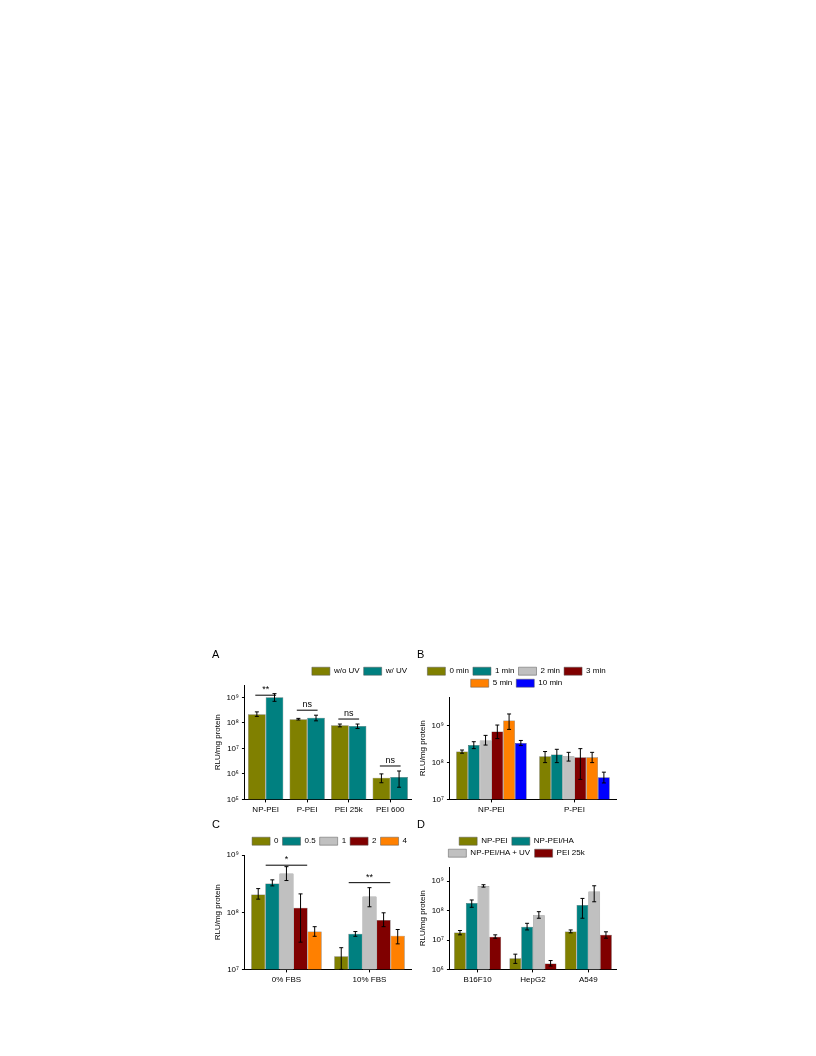  I want to click on x-tick-label: B16F10, so click(478, 980).